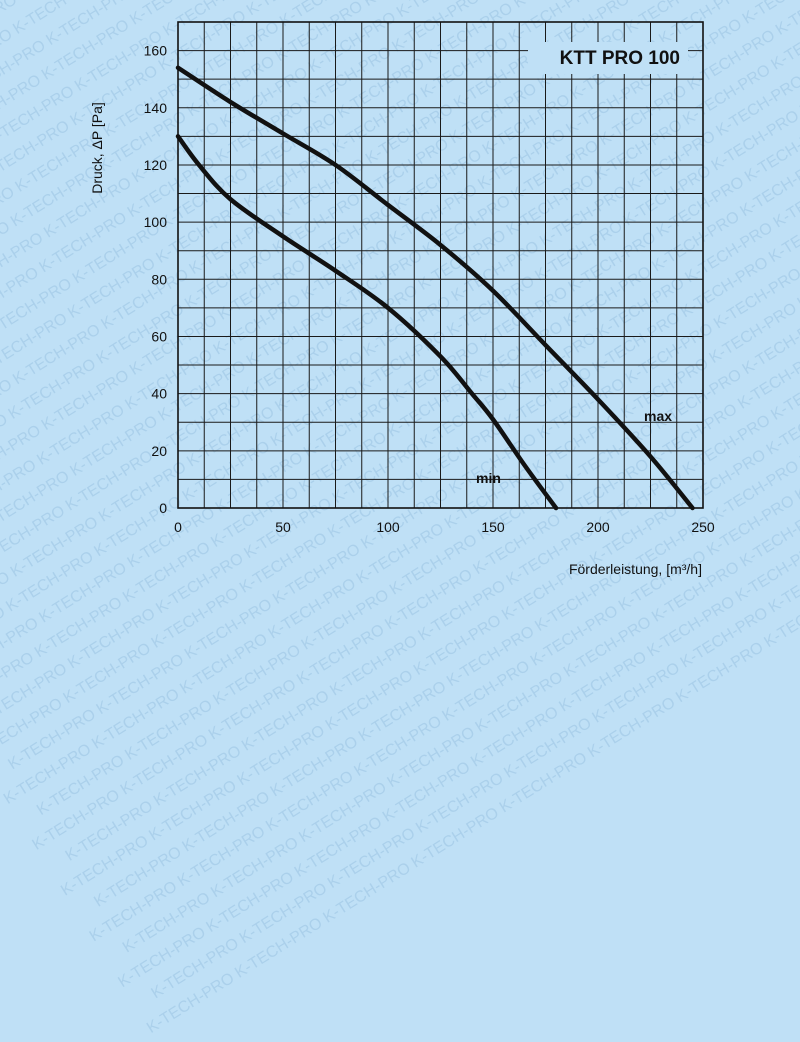  What do you see at coordinates (488, 478) in the screenshot?
I see `min-curve-label: min` at bounding box center [488, 478].